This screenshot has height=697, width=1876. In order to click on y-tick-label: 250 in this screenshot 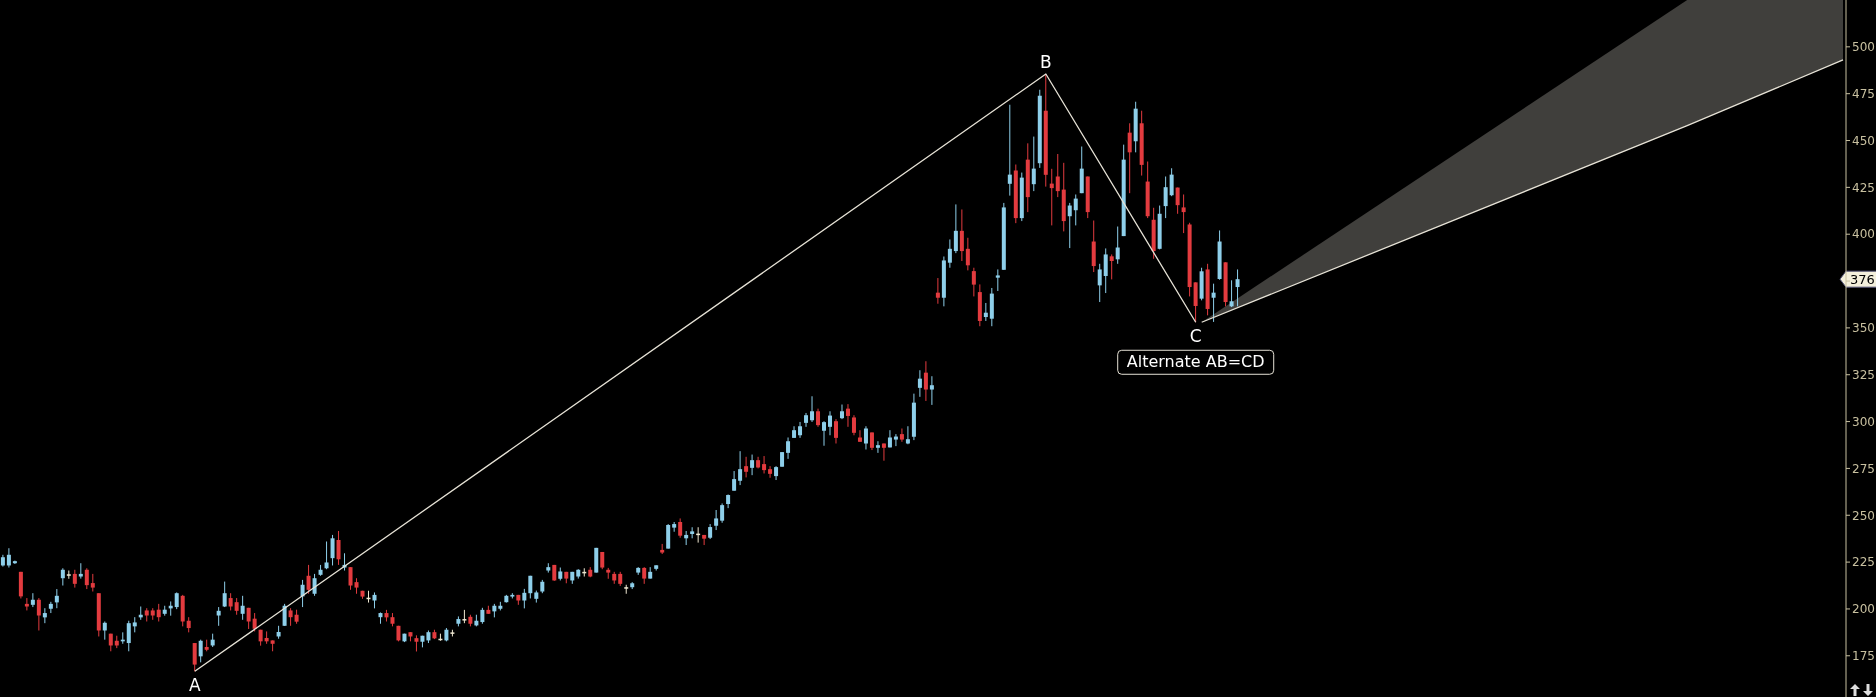, I will do `click(1863, 515)`.